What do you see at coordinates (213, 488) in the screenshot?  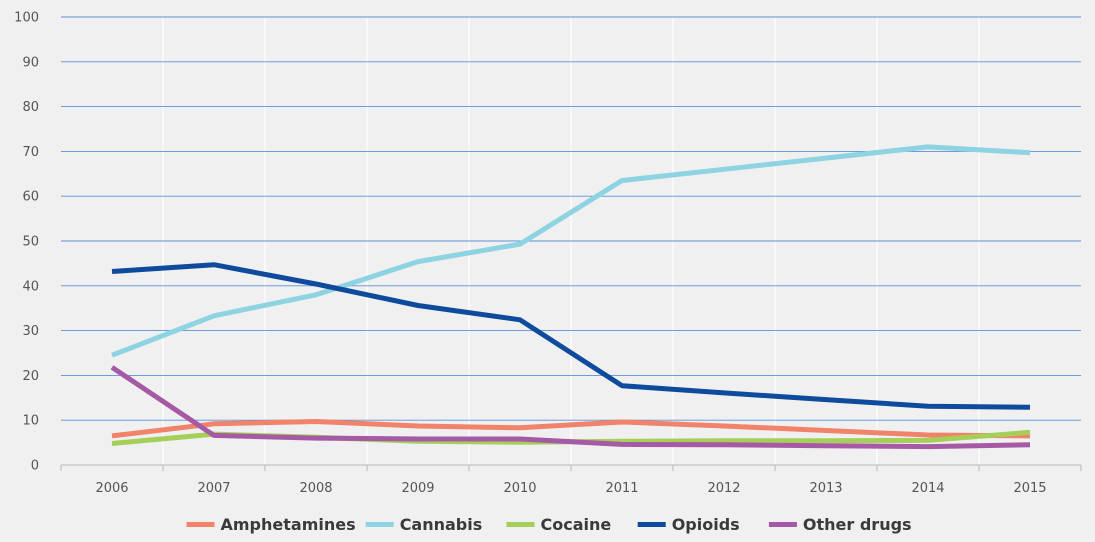 I see `x-tick-label: 2007` at bounding box center [213, 488].